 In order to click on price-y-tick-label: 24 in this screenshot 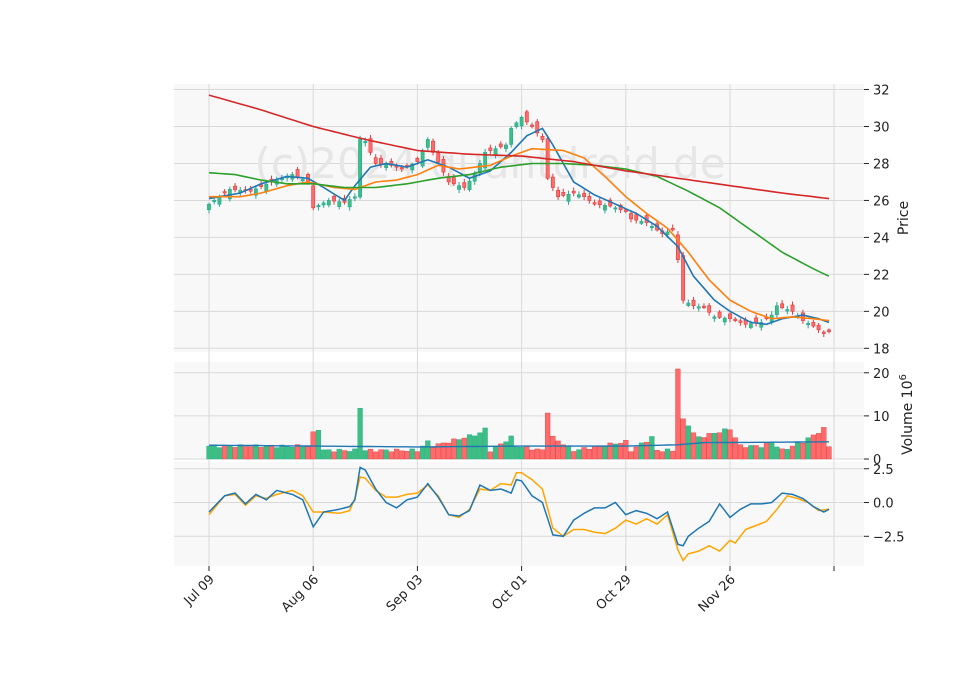, I will do `click(881, 238)`.